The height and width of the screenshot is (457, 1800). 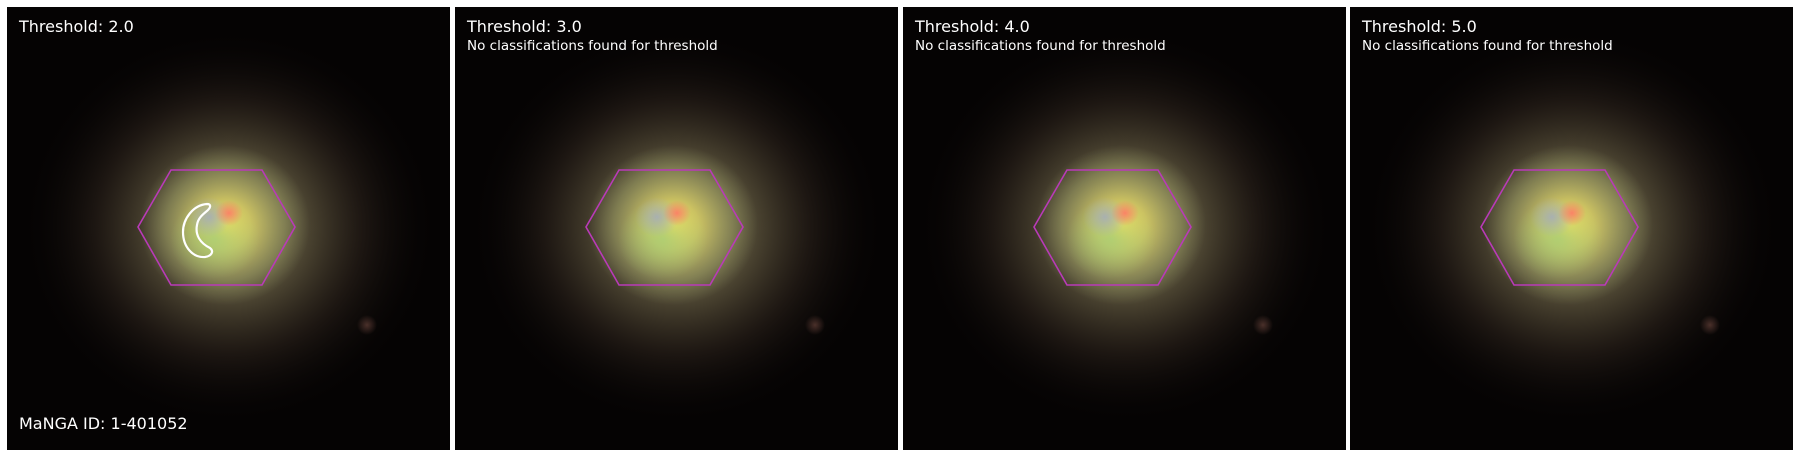 What do you see at coordinates (103, 423) in the screenshot?
I see `manga-id-label: MaNGA ID: 1-401052` at bounding box center [103, 423].